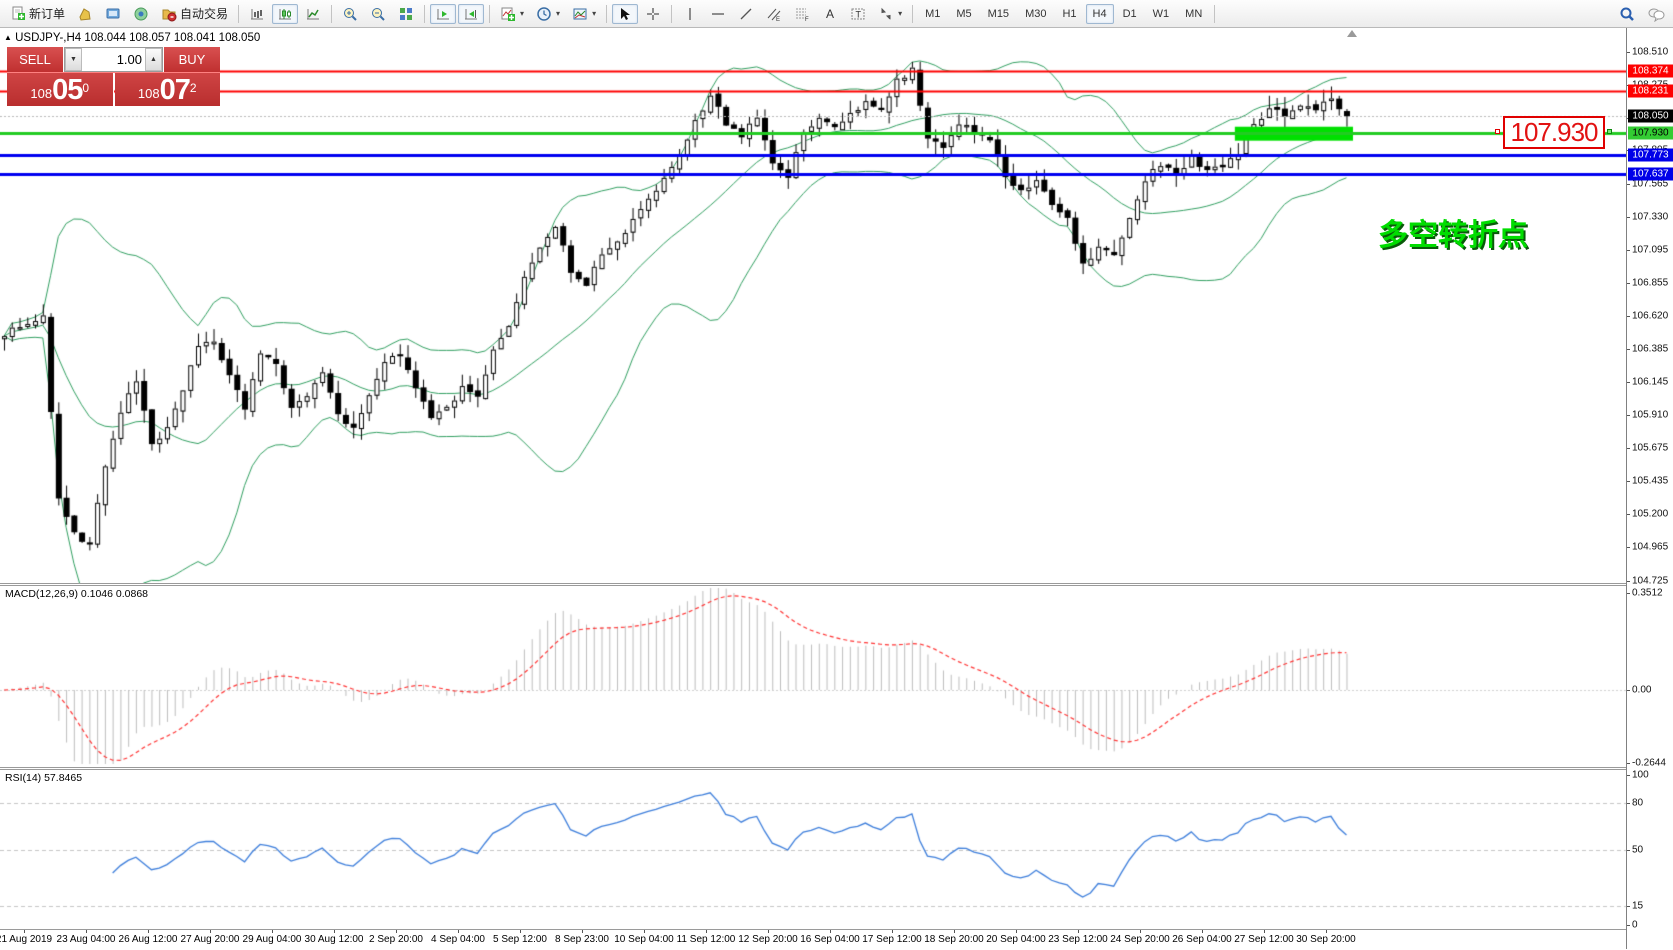 The height and width of the screenshot is (950, 1673). I want to click on chart-annotation-text: 多空转折点, so click(1453, 235).